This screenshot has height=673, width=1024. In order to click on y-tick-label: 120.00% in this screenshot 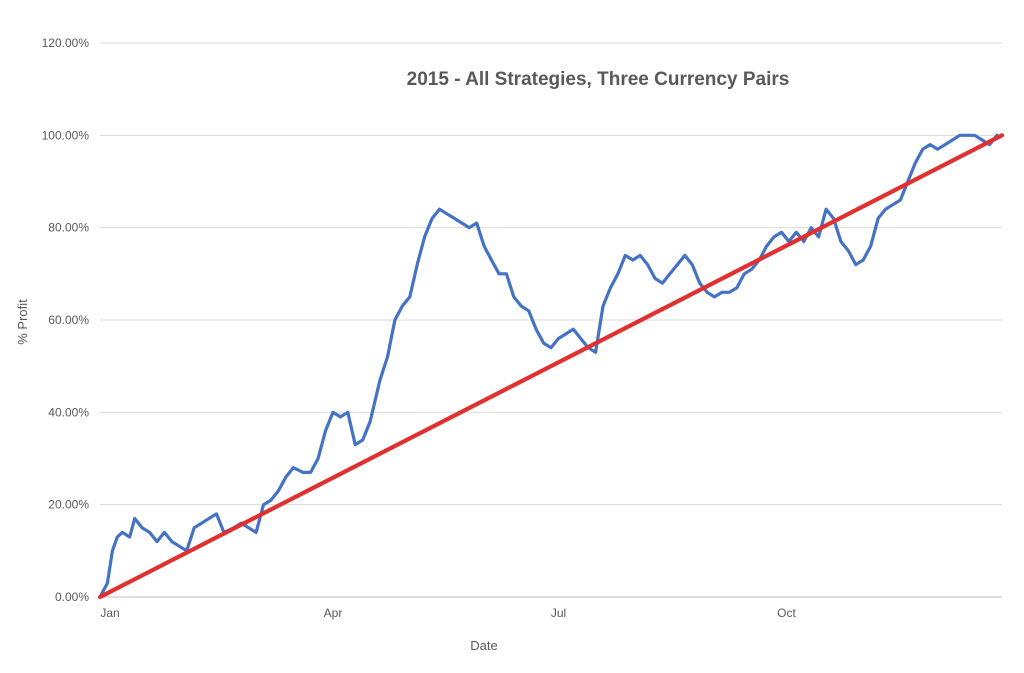, I will do `click(66, 43)`.